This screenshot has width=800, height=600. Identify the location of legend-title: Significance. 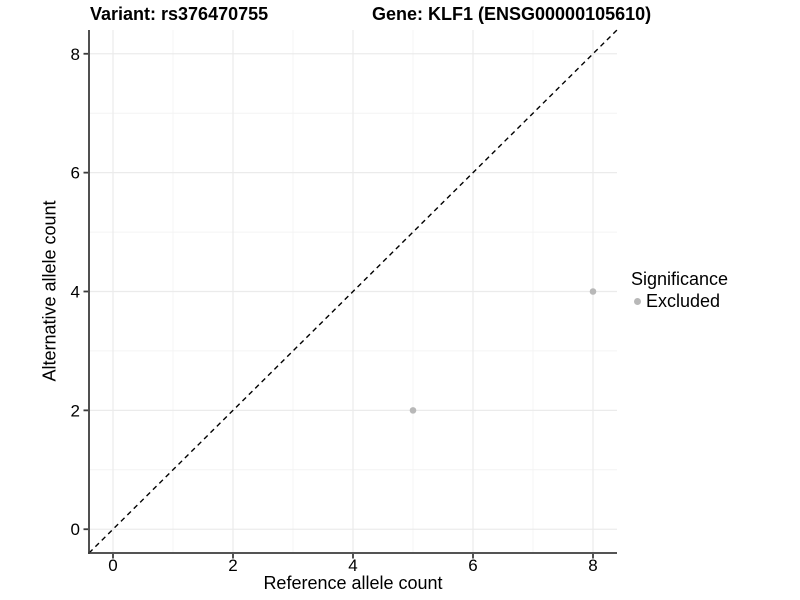
(680, 279).